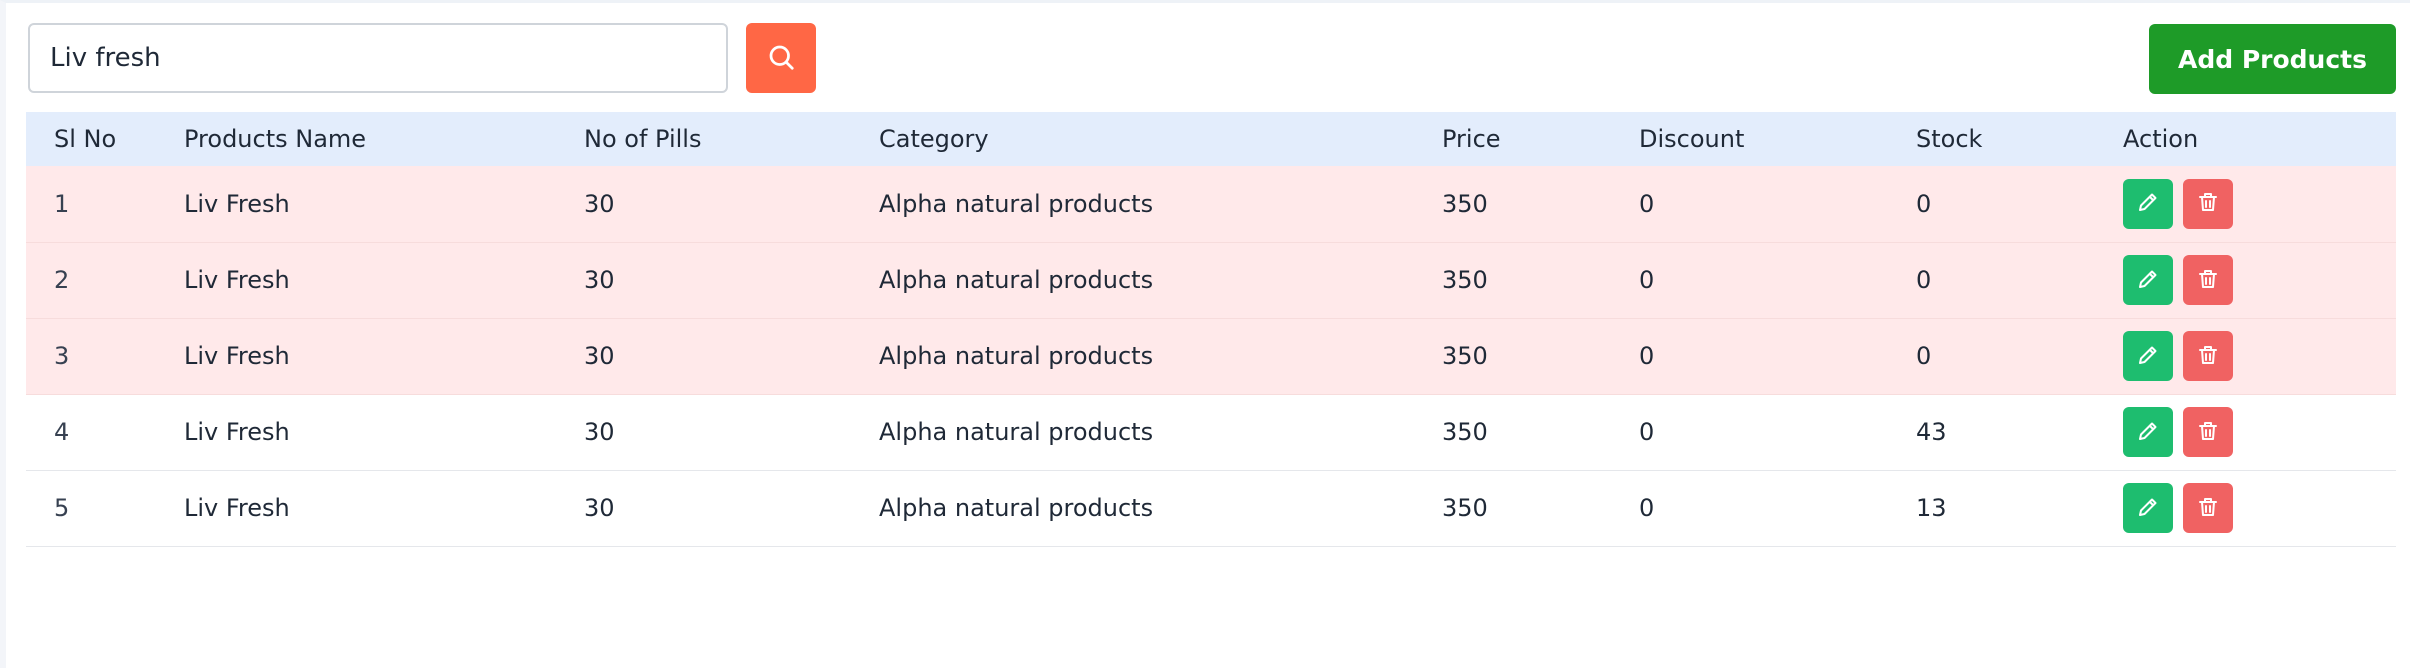  Describe the element at coordinates (62, 203) in the screenshot. I see `cell-sl-no: 1` at that location.